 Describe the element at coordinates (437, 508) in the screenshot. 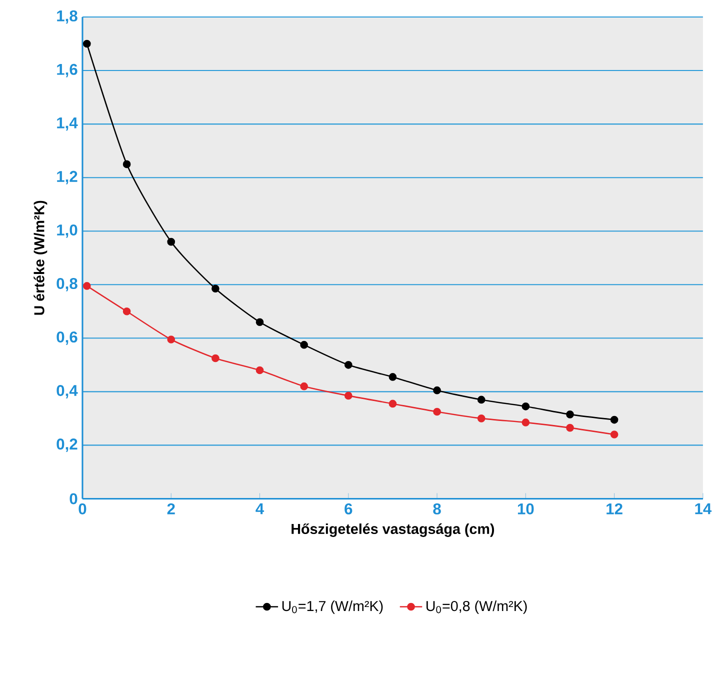

I see `x-tick-label: 8` at that location.